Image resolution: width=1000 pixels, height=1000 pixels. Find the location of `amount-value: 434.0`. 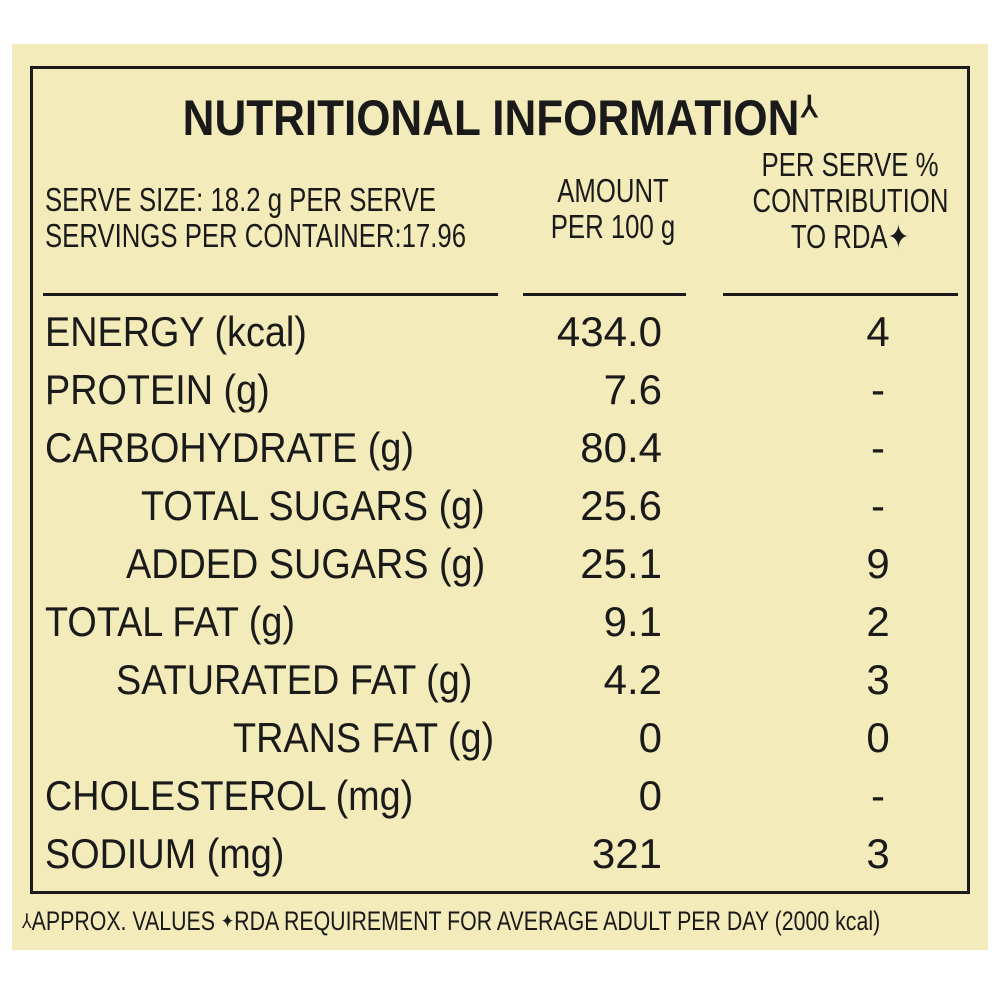

amount-value: 434.0 is located at coordinates (609, 331).